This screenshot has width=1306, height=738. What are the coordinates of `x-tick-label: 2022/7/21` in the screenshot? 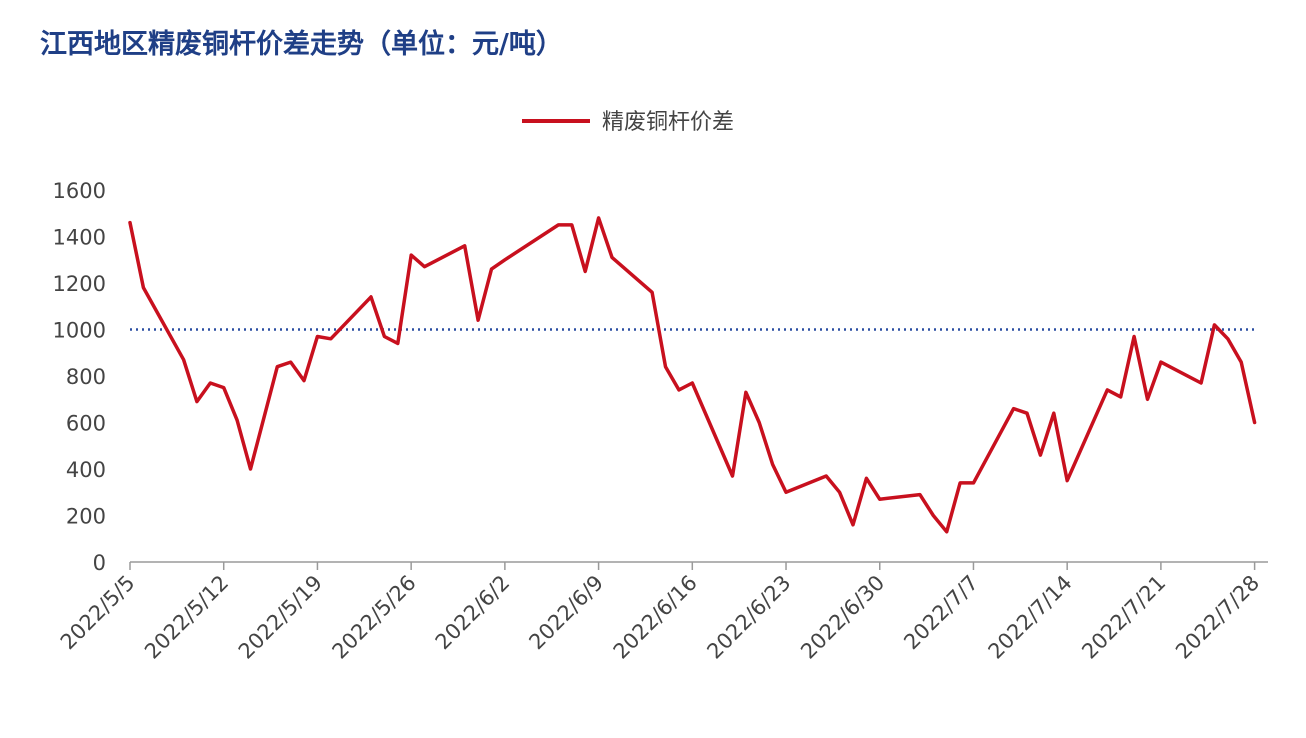 It's located at (1123, 617).